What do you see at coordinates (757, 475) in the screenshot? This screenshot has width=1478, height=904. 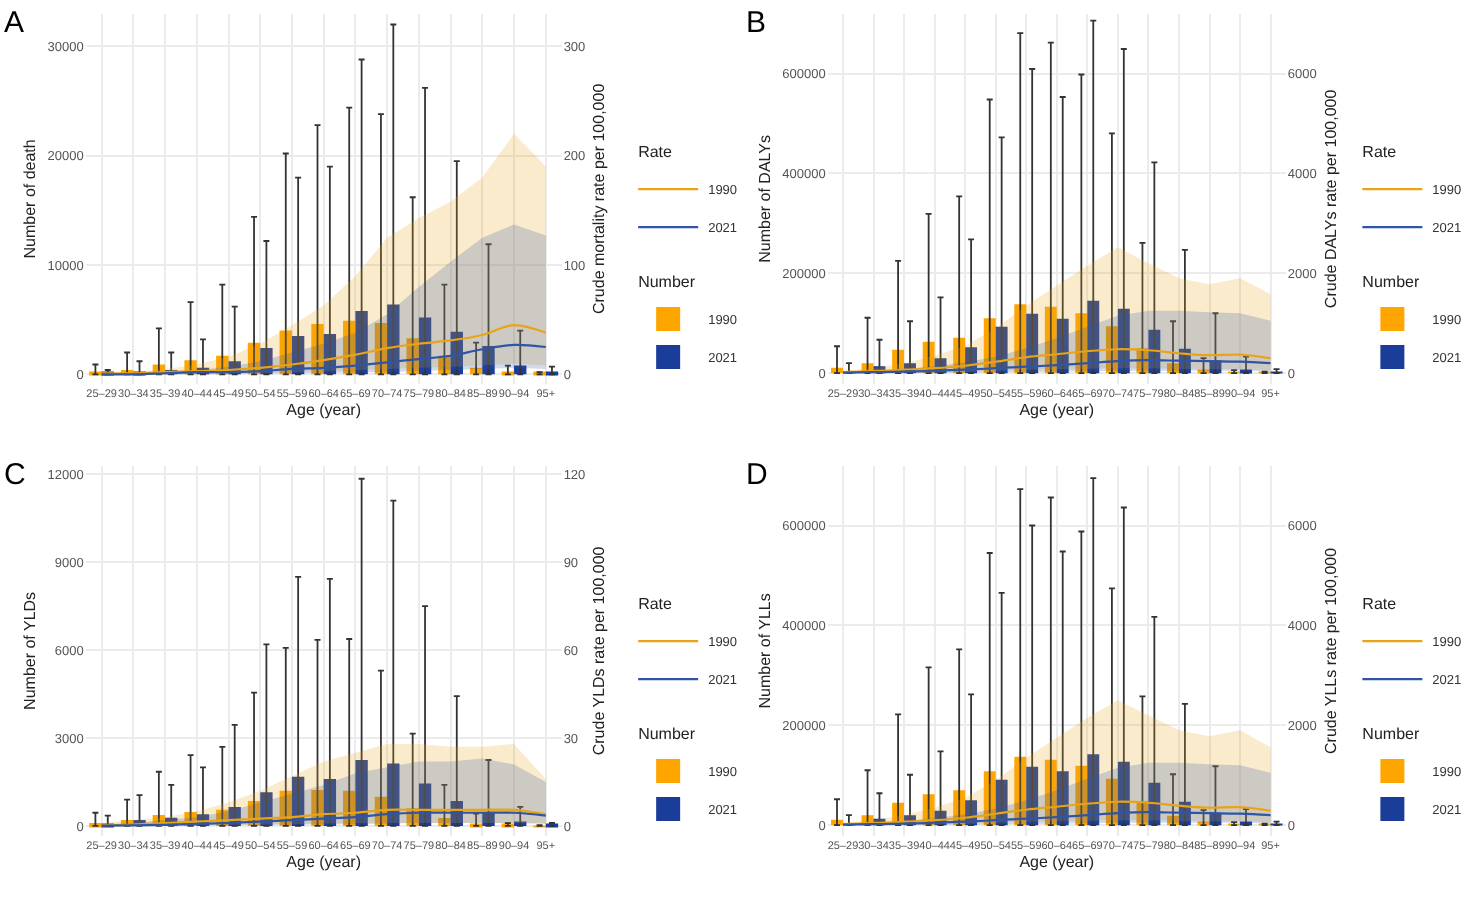 I see `chart-title: D` at bounding box center [757, 475].